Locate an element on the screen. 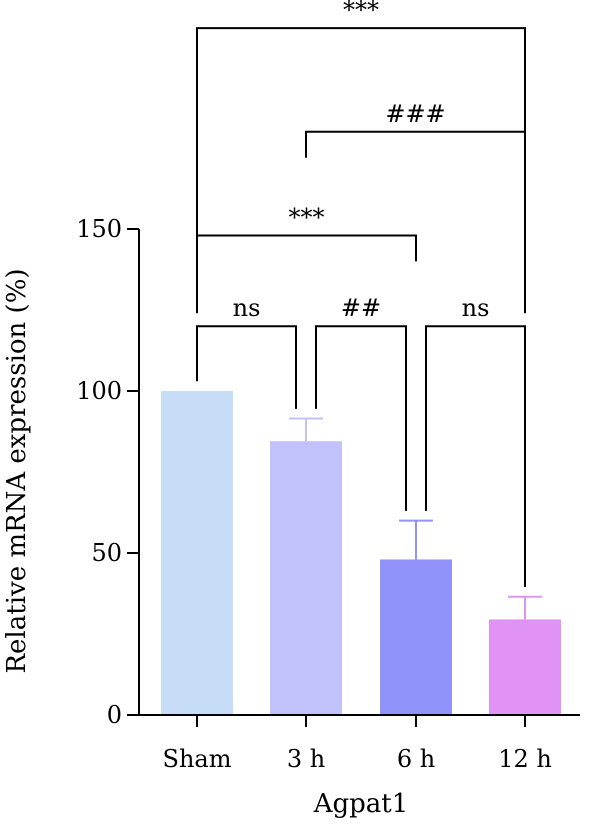 The width and height of the screenshot is (600, 825). significance-label-4: ### is located at coordinates (415, 114).